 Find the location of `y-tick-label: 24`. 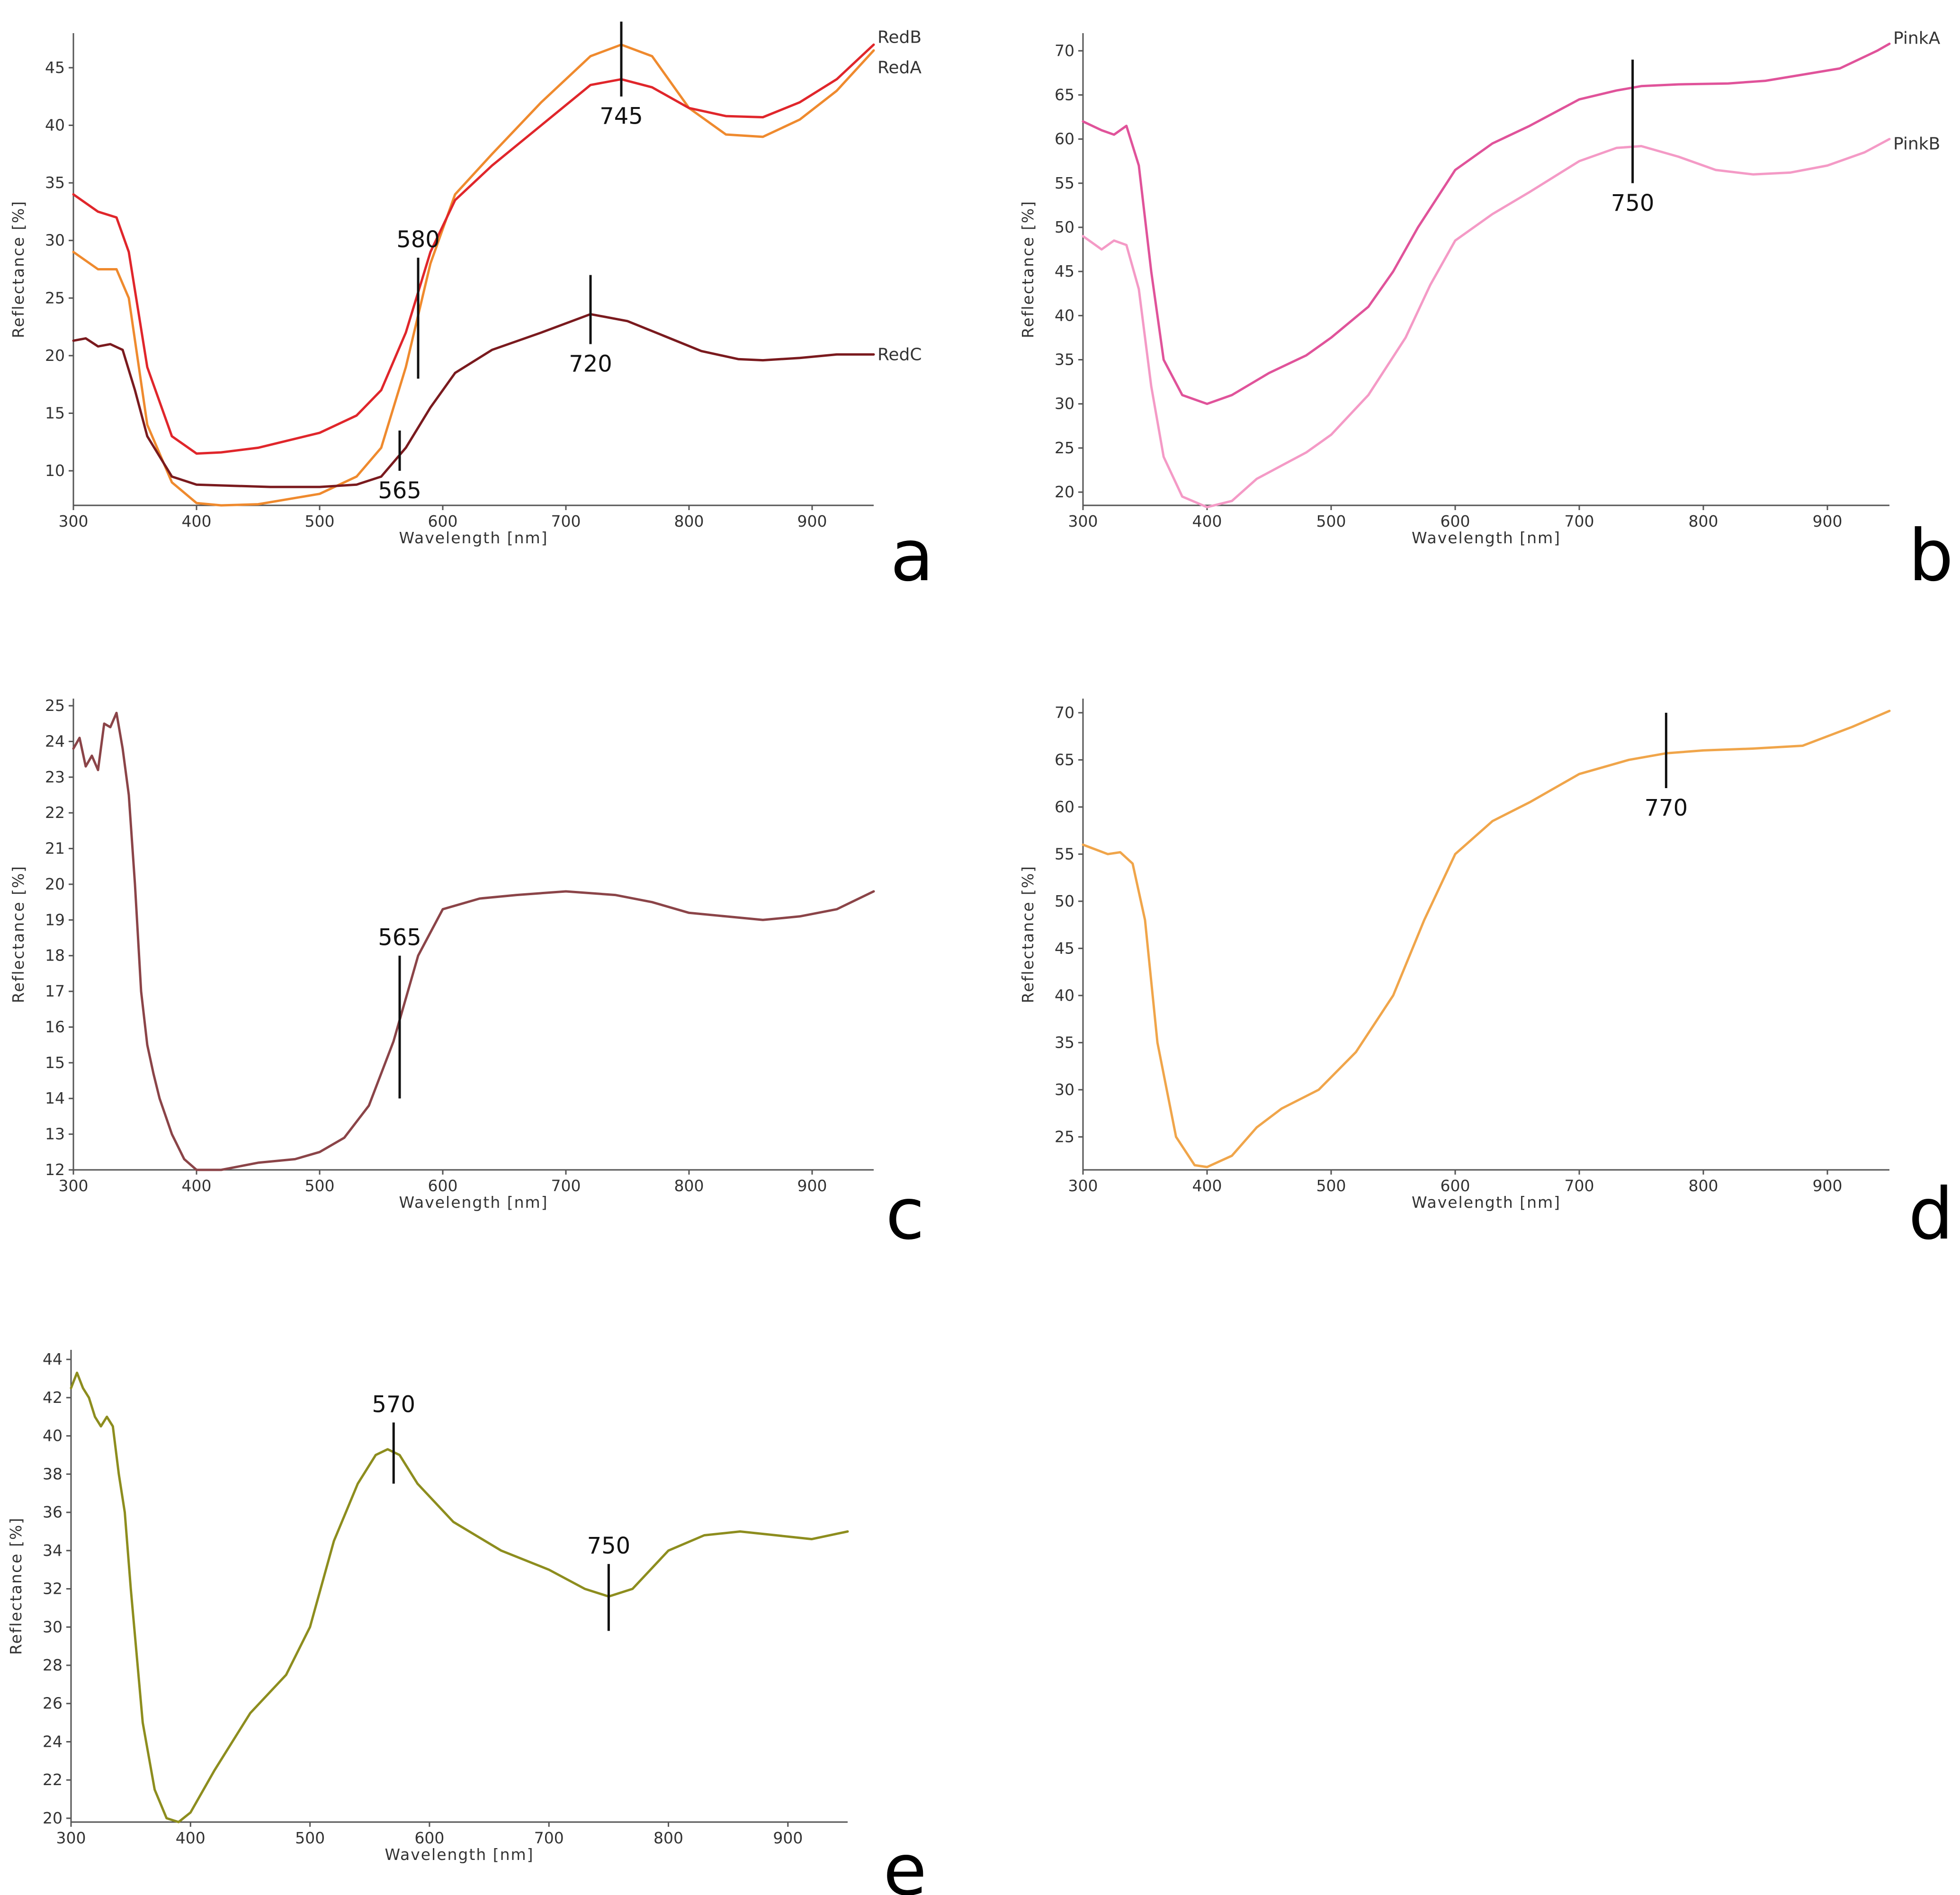

y-tick-label: 24 is located at coordinates (55, 741).